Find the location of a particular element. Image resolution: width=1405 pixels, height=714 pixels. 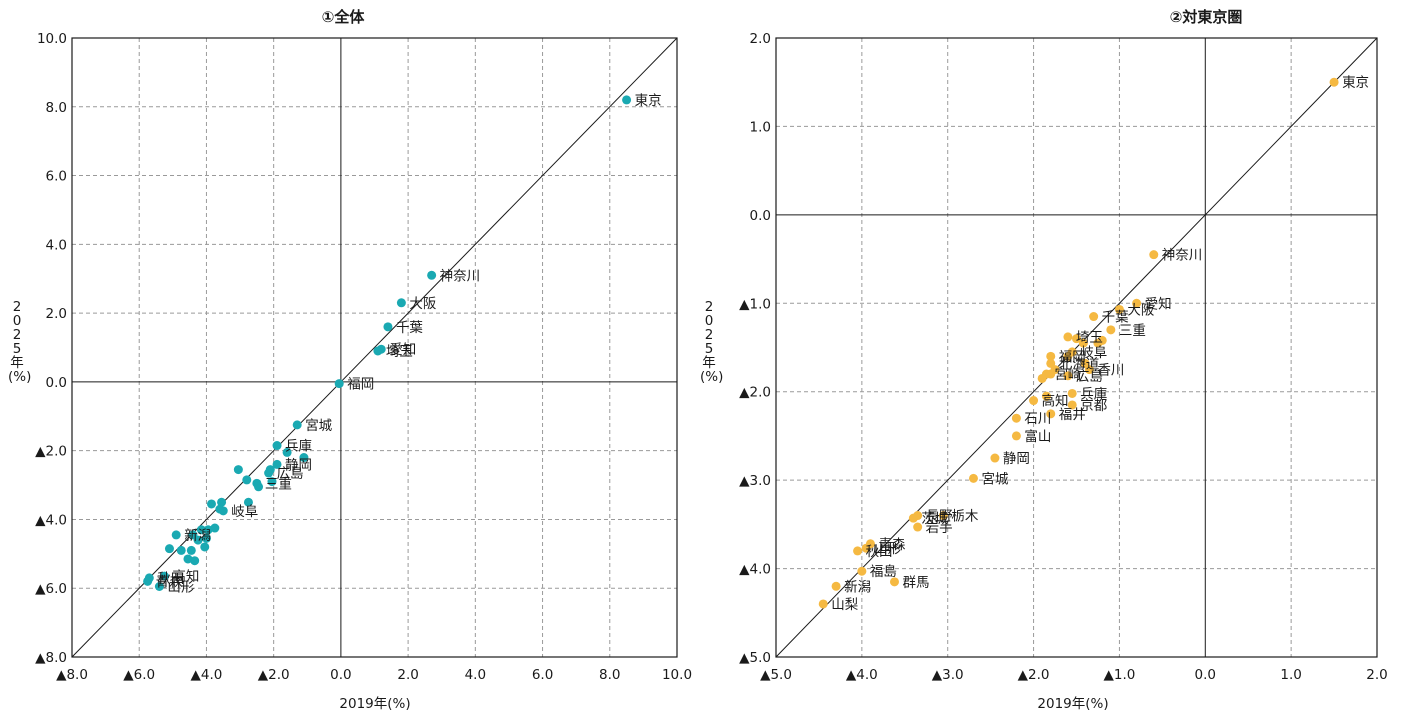

point-label: 秋田 is located at coordinates (170, 579).